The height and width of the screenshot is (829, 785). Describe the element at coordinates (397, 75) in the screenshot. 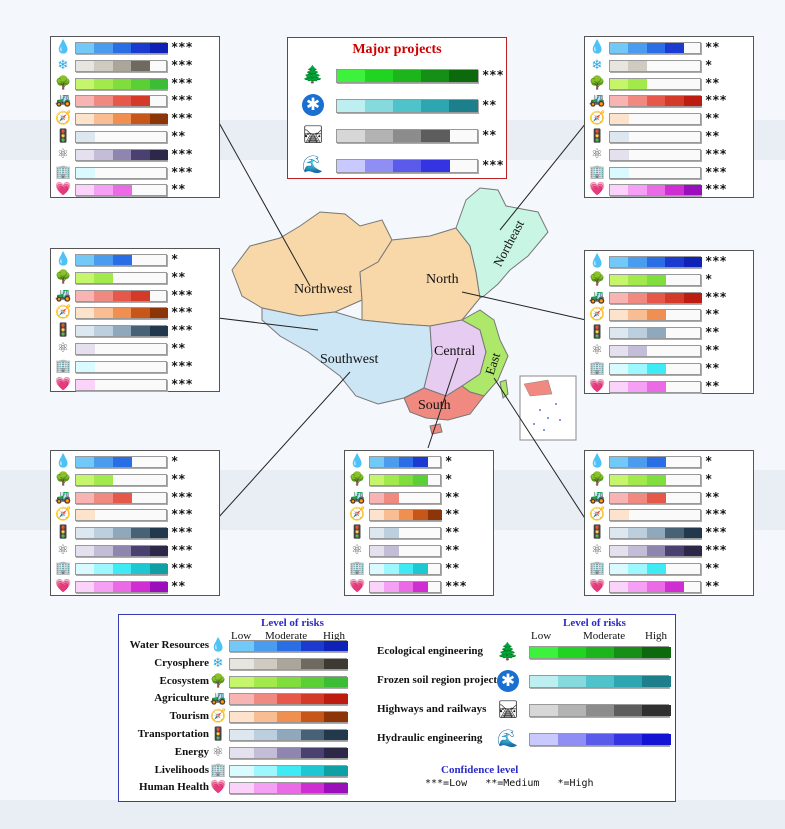

I see `major-project-row-eco-eng: 🌲 ***` at that location.